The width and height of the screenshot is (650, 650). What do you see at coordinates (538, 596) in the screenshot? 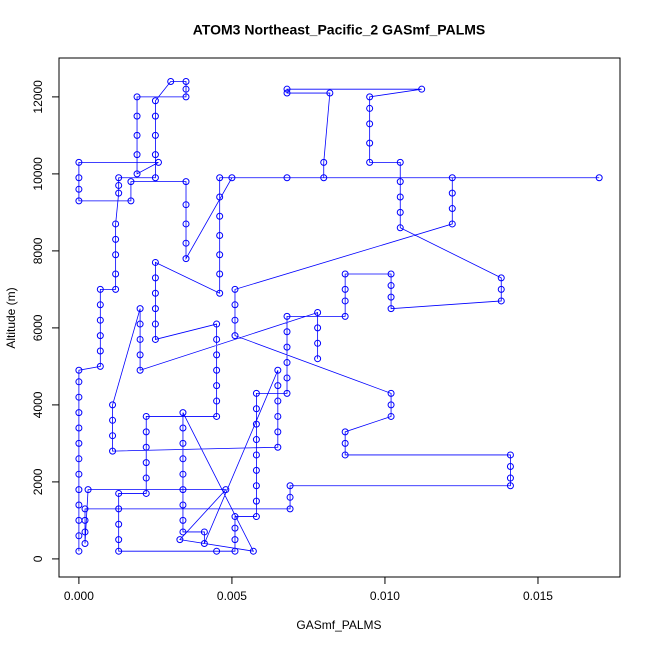
I see `x-tick-label: 0.015` at bounding box center [538, 596].